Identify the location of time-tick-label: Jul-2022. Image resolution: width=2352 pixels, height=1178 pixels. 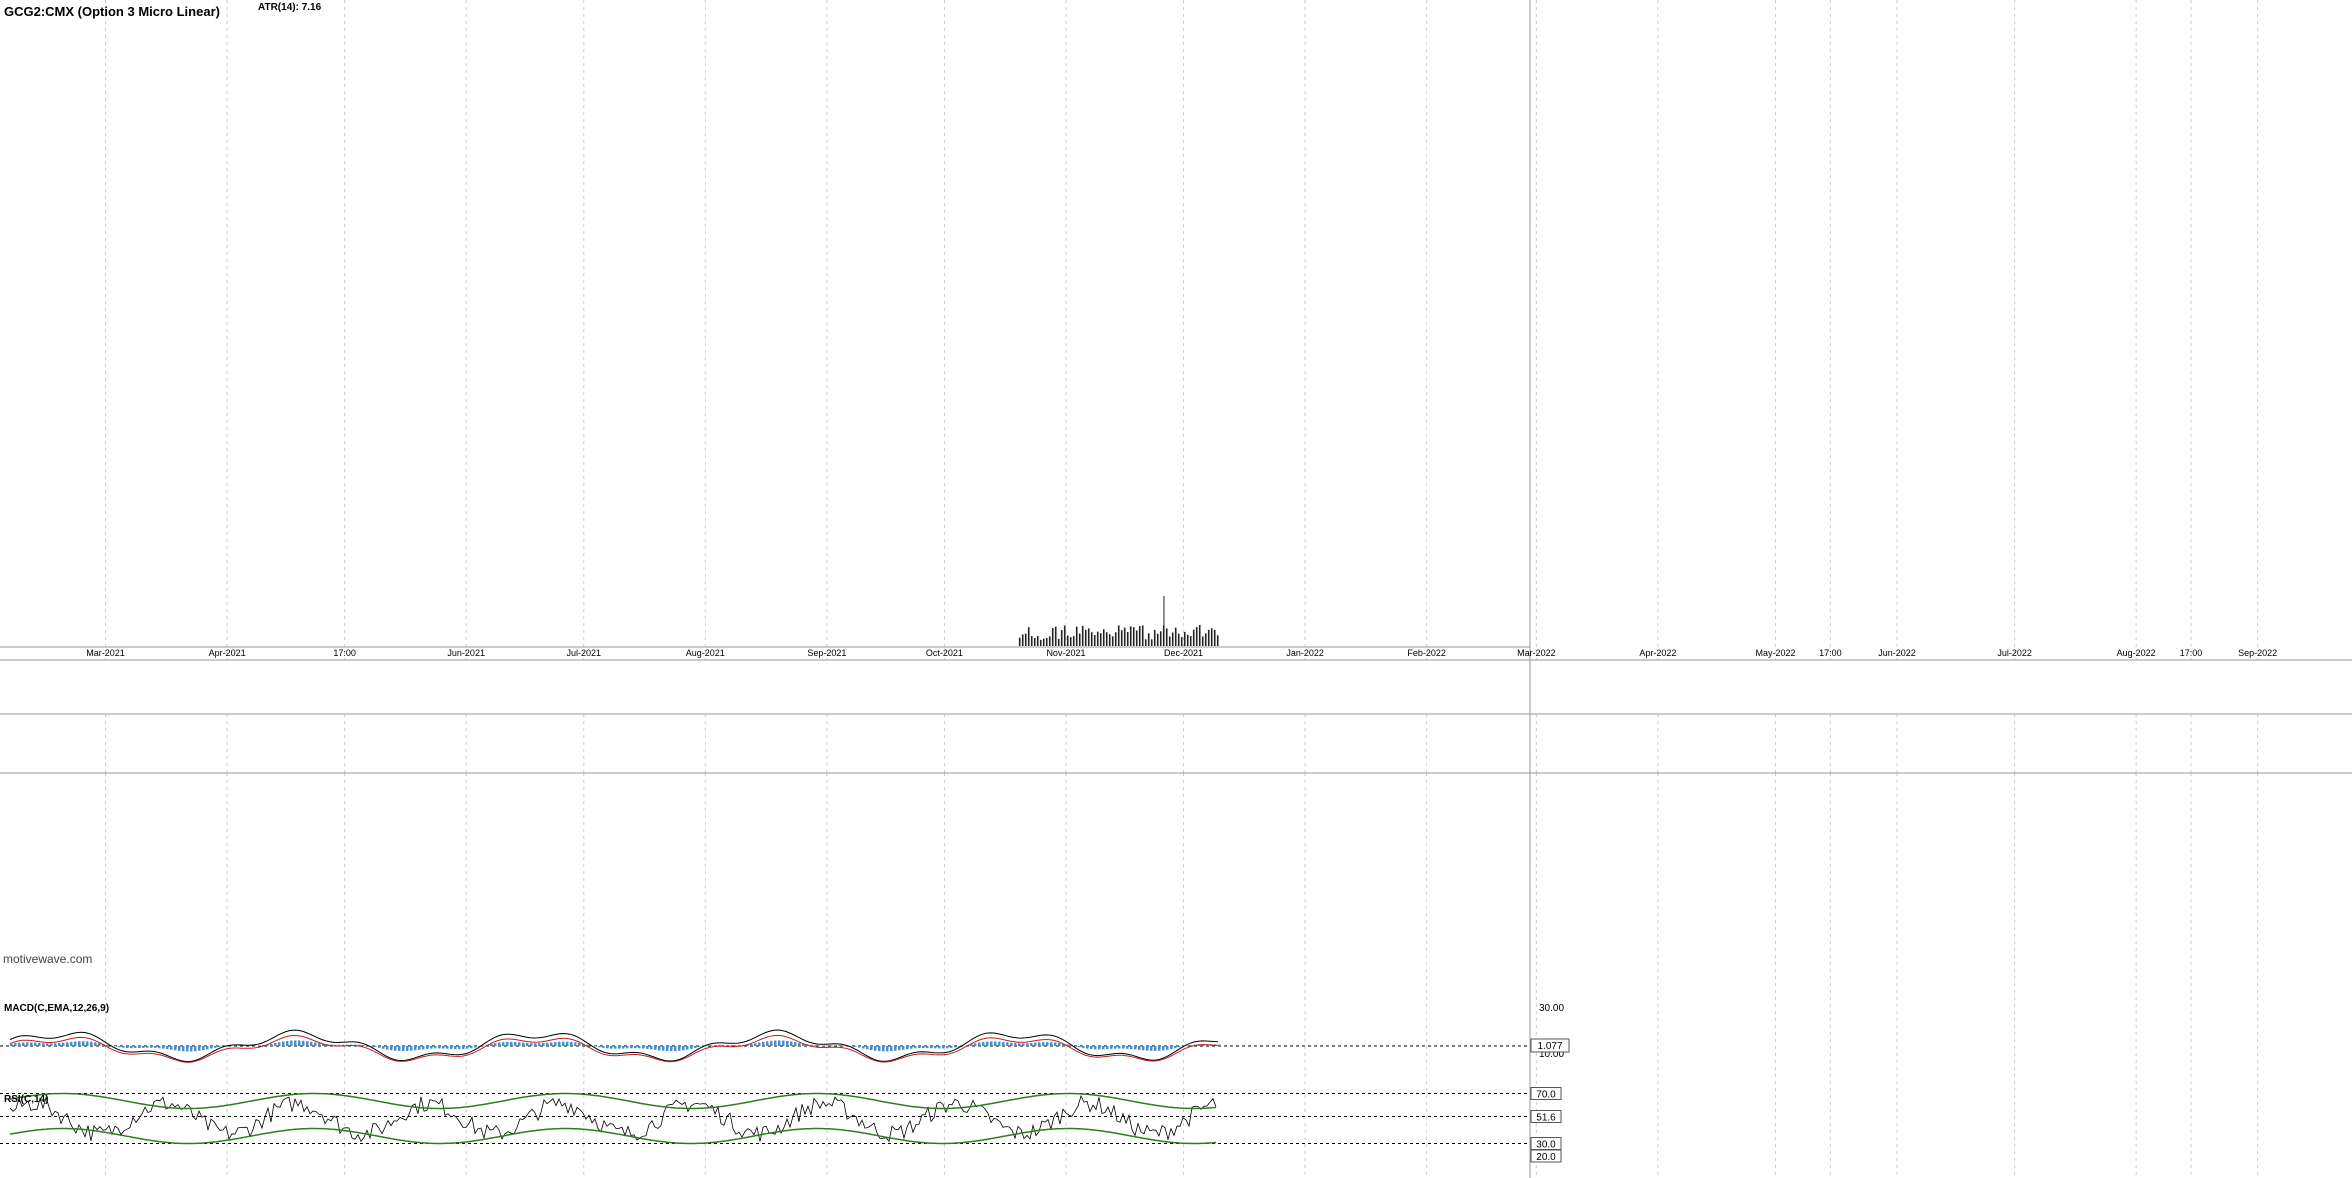
(2014, 653).